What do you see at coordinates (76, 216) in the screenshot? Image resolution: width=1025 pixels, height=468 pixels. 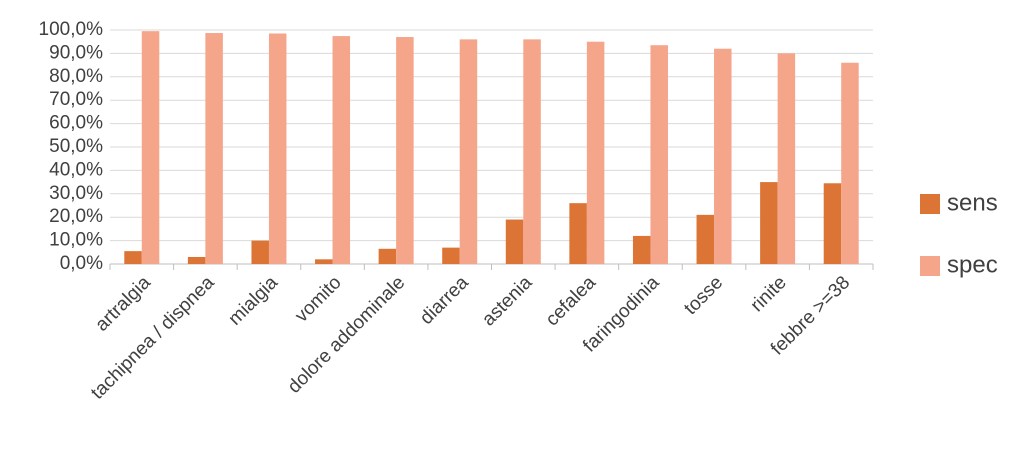 I see `y-tick-label: 20,0%` at bounding box center [76, 216].